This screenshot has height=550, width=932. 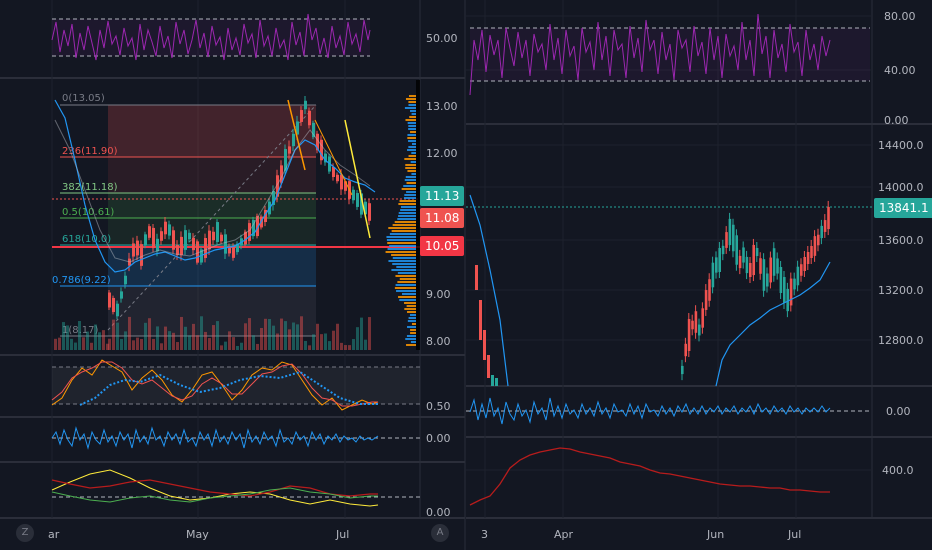 What do you see at coordinates (900, 68) in the screenshot?
I see `right-rsi-axis: 80.00 40.00 0.00` at bounding box center [900, 68].